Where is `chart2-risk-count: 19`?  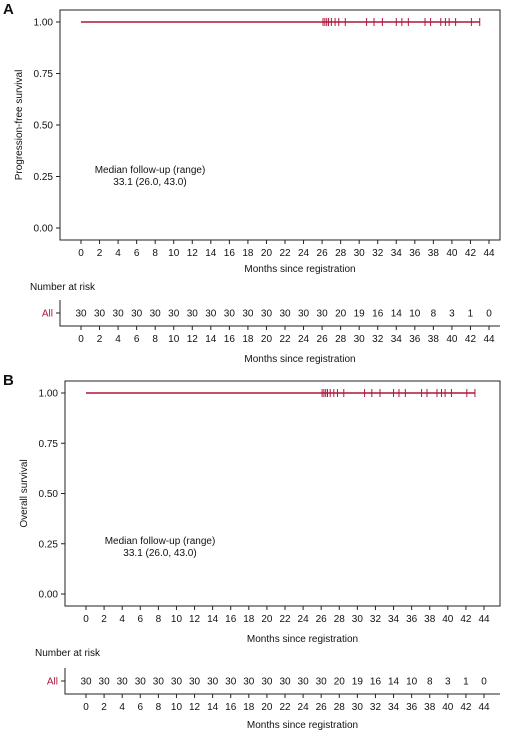 chart2-risk-count: 19 is located at coordinates (358, 682).